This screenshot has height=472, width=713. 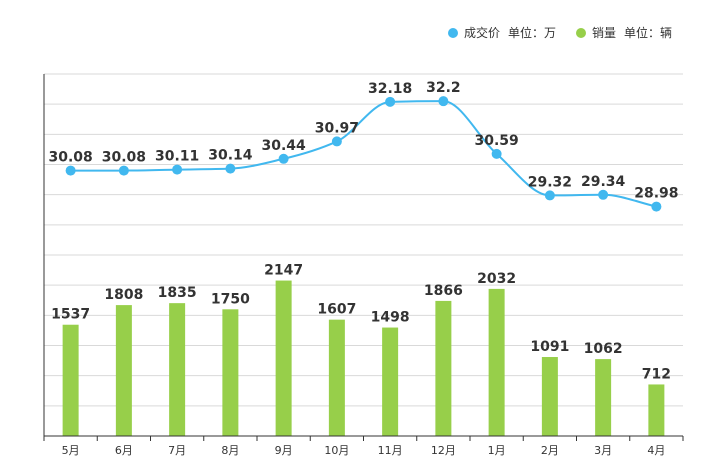 I want to click on x-tick-label-3: 7月, so click(x=177, y=450).